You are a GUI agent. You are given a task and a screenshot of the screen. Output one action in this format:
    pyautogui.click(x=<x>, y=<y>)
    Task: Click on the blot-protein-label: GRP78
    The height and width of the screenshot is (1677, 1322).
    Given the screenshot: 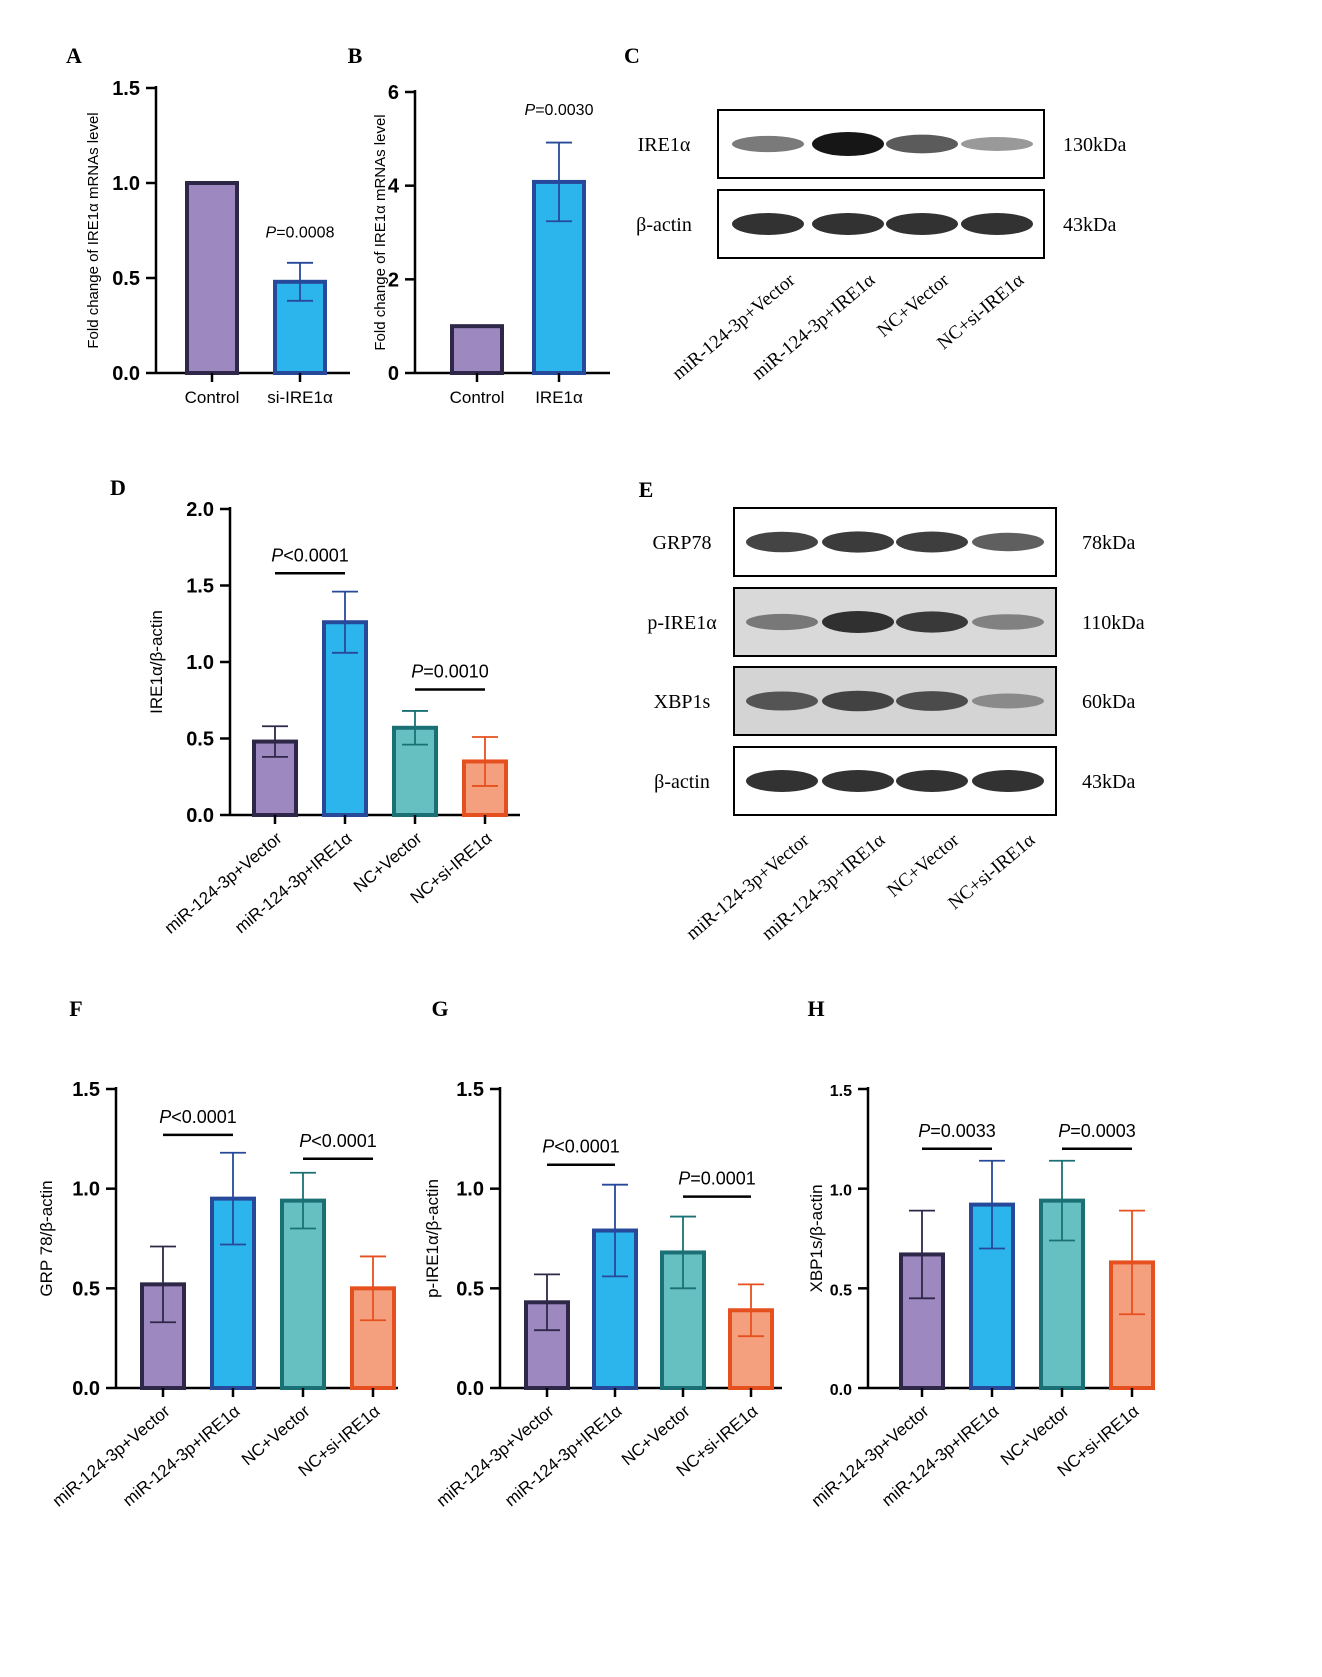 What is the action you would take?
    pyautogui.click(x=682, y=543)
    